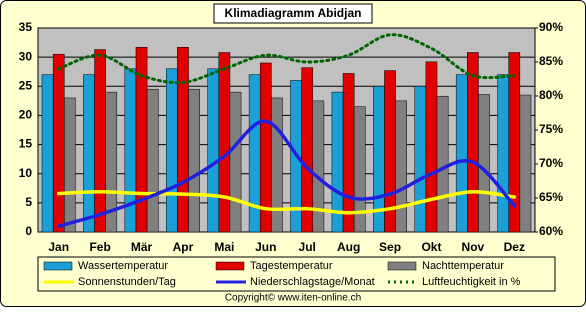 The height and width of the screenshot is (312, 586). I want to click on y2-tick-label: 75%, so click(551, 129).